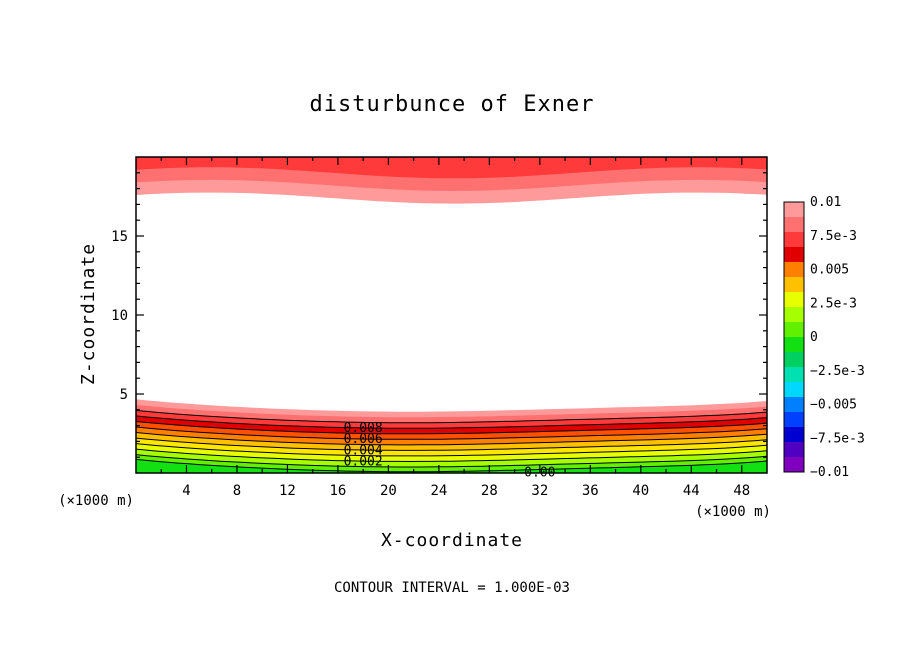 This screenshot has width=904, height=654. I want to click on y-tick-labels: 5 10 15, so click(119, 316).